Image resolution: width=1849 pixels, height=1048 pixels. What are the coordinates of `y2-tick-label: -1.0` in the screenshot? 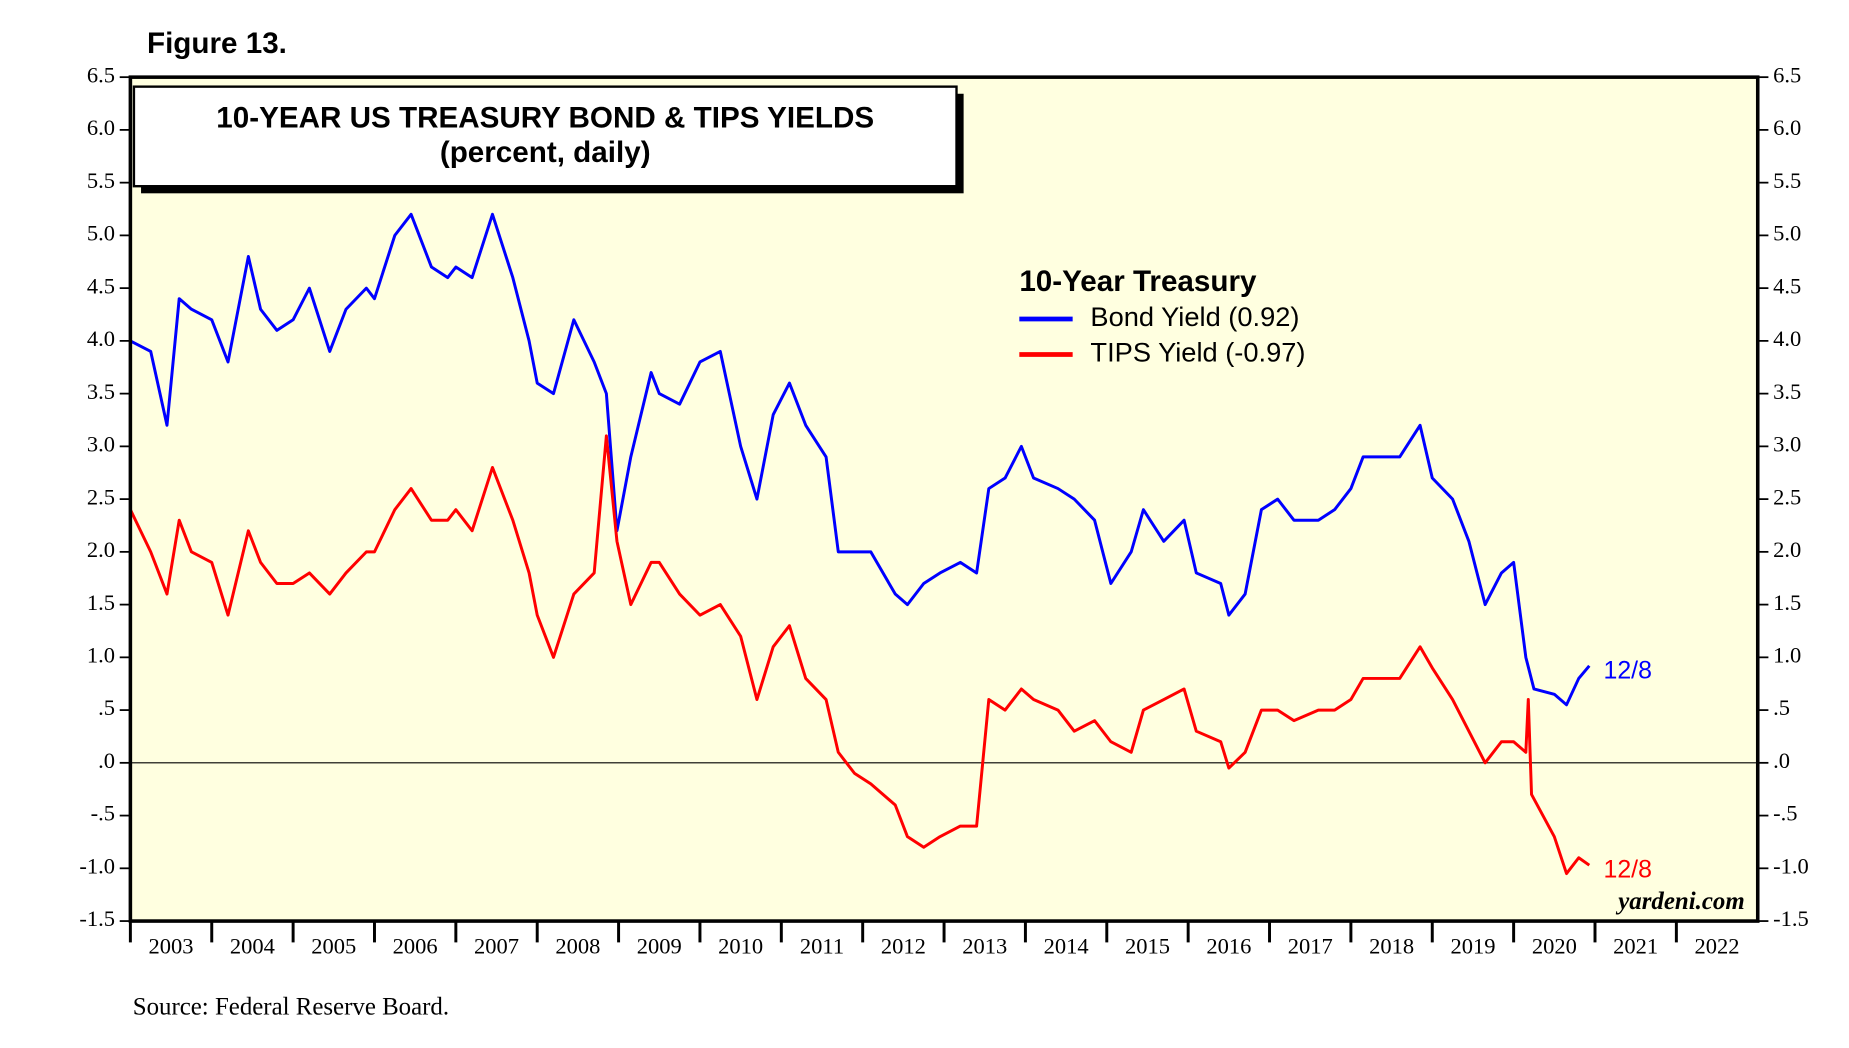 It's located at (1791, 865).